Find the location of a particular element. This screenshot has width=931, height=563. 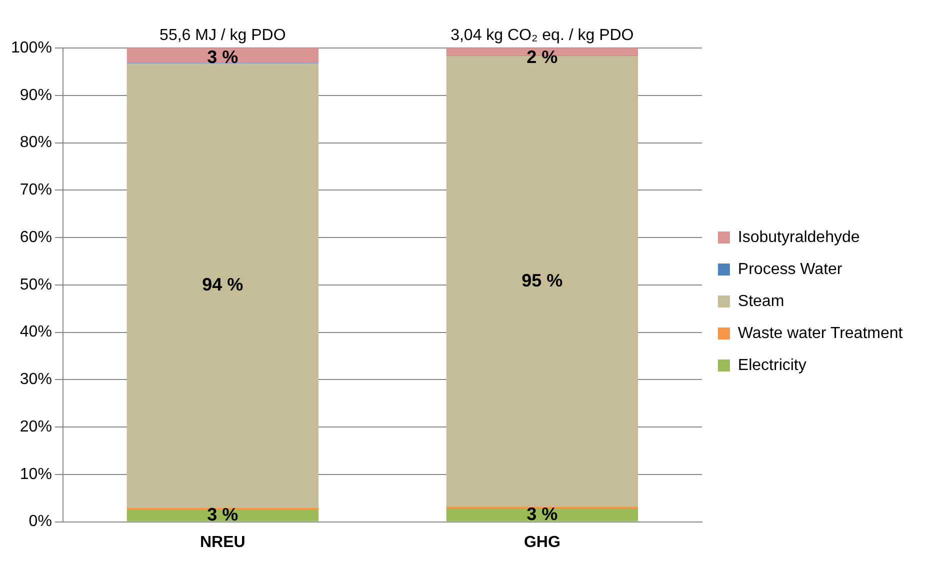

data-label: 95 % is located at coordinates (542, 280).